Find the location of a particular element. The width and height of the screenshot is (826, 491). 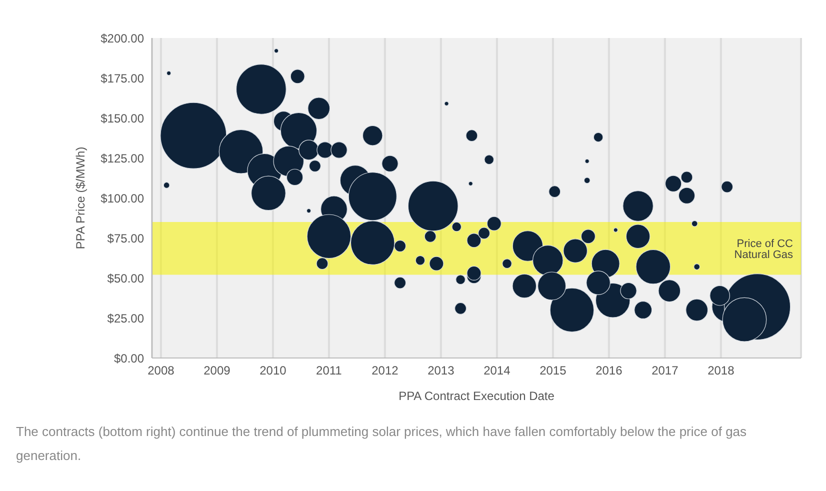

y-tick-label: $200.00 is located at coordinates (122, 38).